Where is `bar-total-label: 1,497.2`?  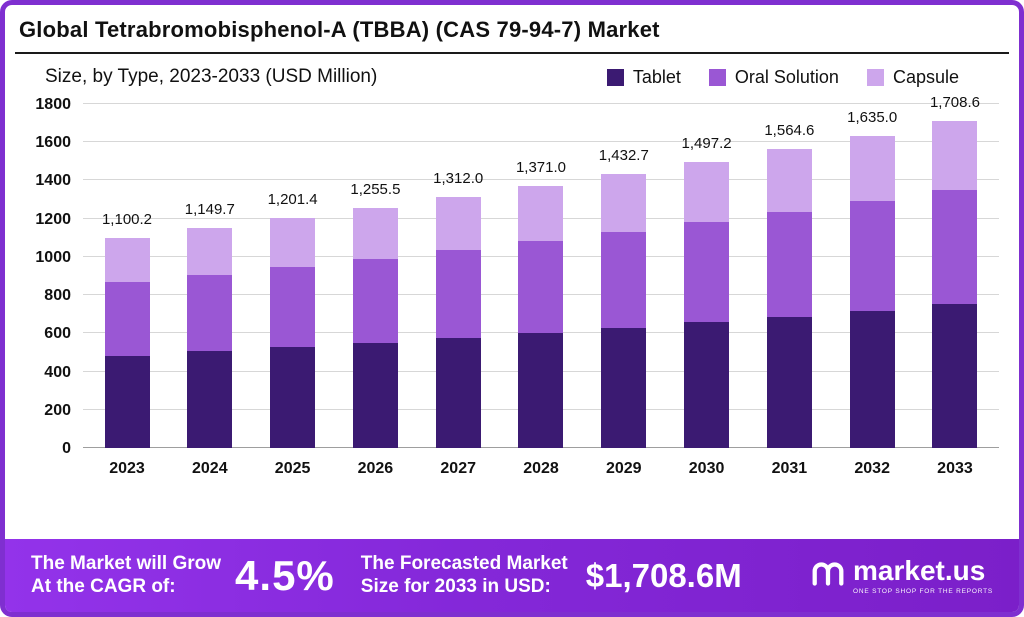
bar-total-label: 1,497.2 is located at coordinates (706, 143).